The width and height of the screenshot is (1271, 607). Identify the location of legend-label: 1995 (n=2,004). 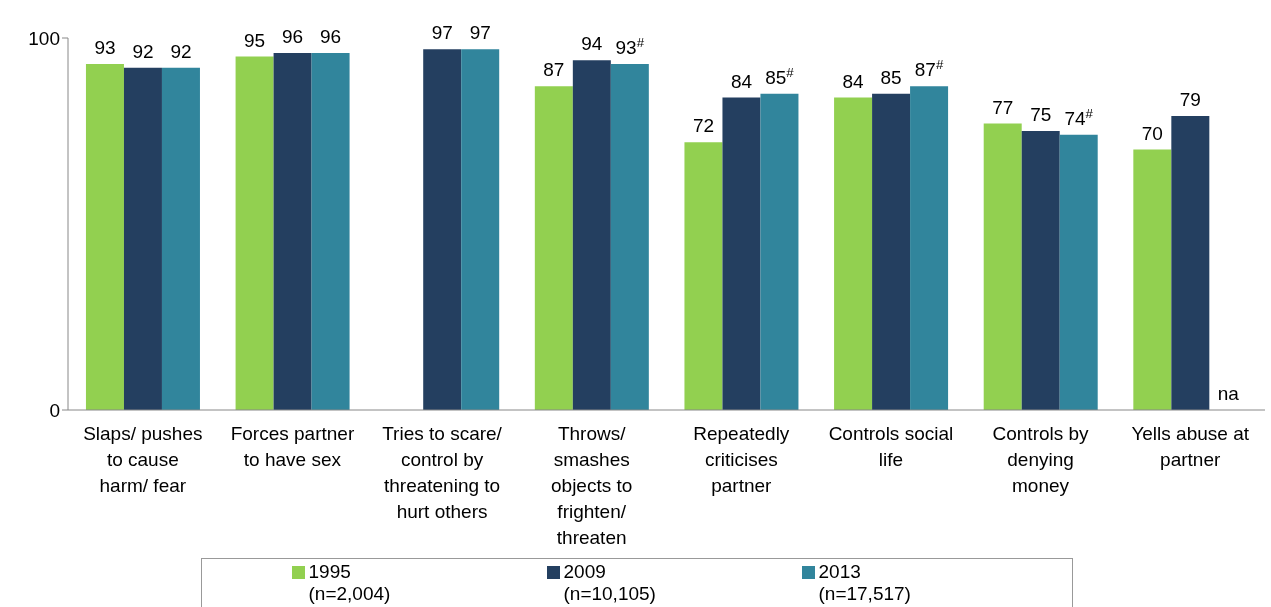
(349, 583).